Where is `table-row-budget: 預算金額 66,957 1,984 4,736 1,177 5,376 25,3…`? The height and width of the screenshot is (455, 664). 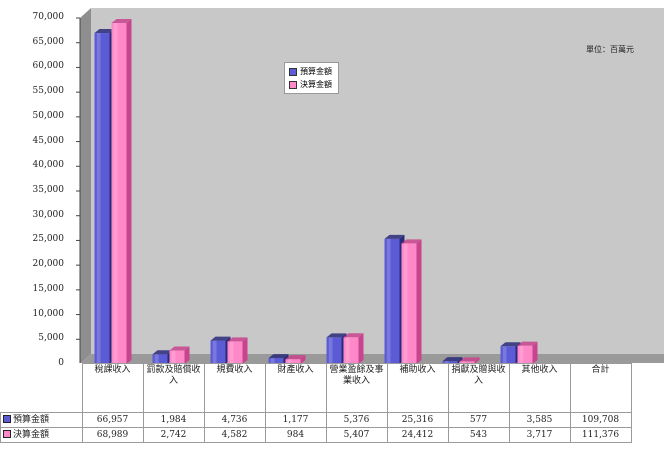 table-row-budget: 預算金額 66,957 1,984 4,736 1,177 5,376 25,3… is located at coordinates (316, 420).